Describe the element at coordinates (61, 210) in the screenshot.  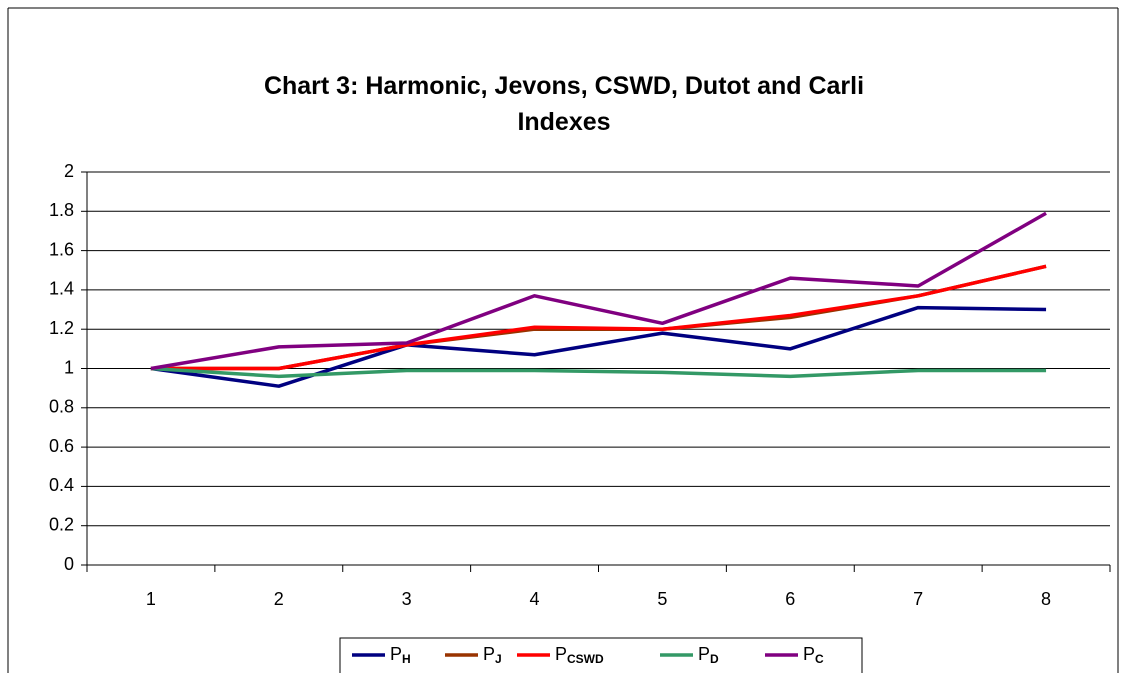
I see `y-tick-label: 1.8` at that location.